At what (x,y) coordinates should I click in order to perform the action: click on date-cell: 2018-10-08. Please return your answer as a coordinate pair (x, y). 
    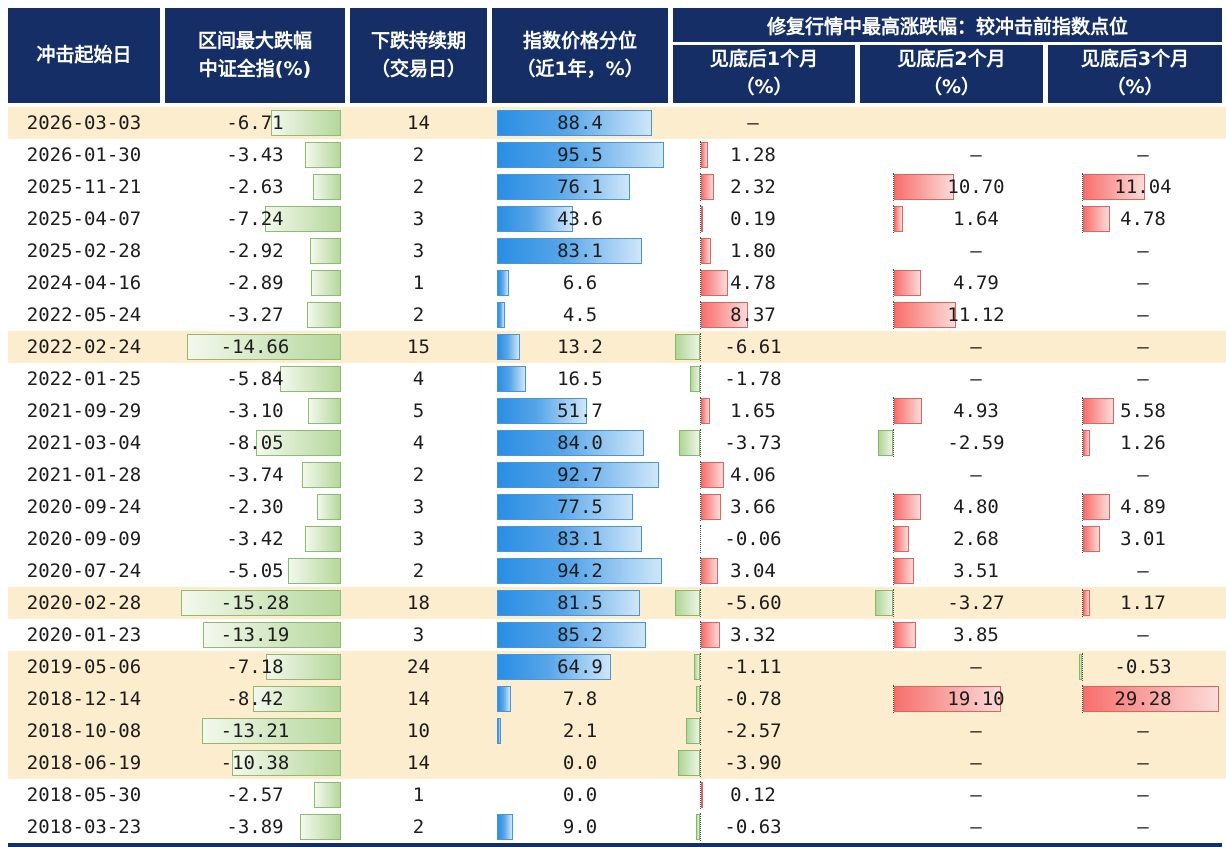
    Looking at the image, I should click on (84, 731).